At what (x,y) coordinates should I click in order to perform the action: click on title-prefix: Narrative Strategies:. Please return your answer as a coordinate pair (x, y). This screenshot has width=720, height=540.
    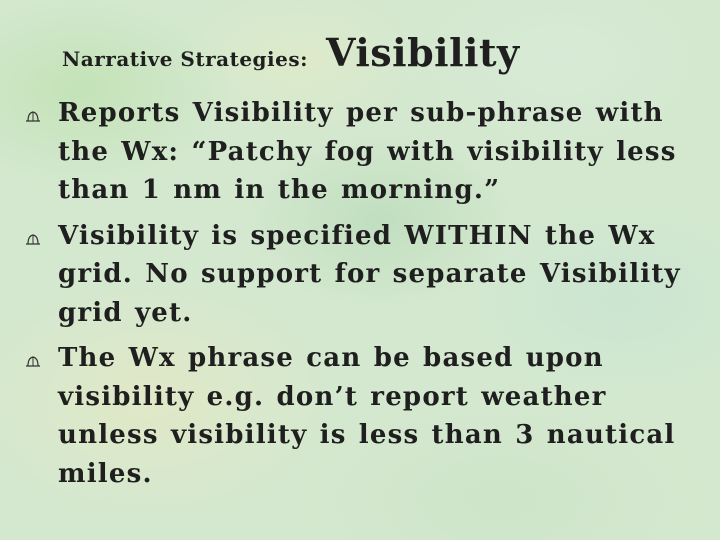
    Looking at the image, I should click on (185, 59).